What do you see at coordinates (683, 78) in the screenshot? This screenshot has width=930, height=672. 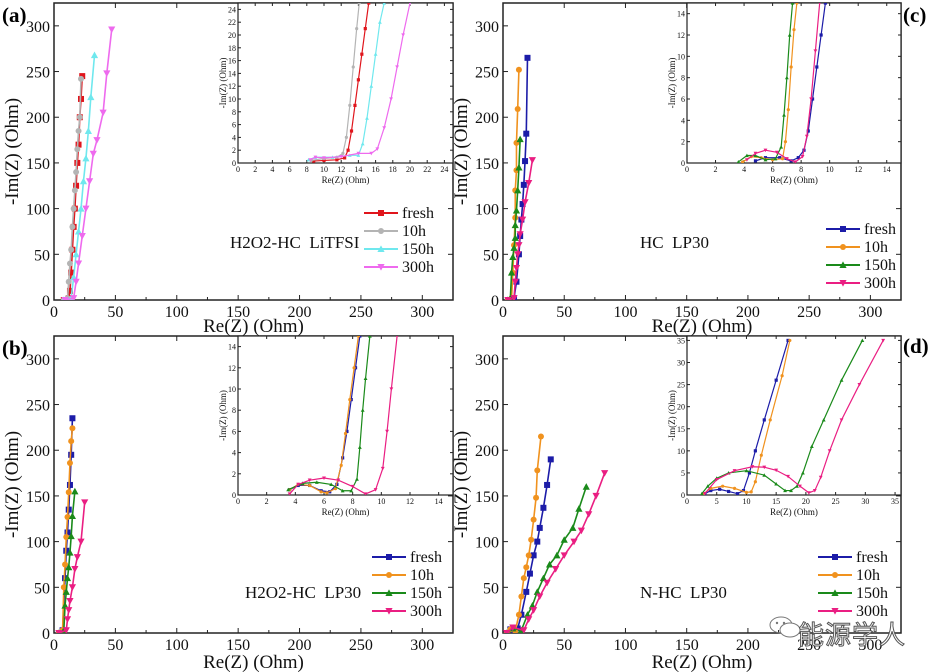 I see `y-tick-label: 8` at bounding box center [683, 78].